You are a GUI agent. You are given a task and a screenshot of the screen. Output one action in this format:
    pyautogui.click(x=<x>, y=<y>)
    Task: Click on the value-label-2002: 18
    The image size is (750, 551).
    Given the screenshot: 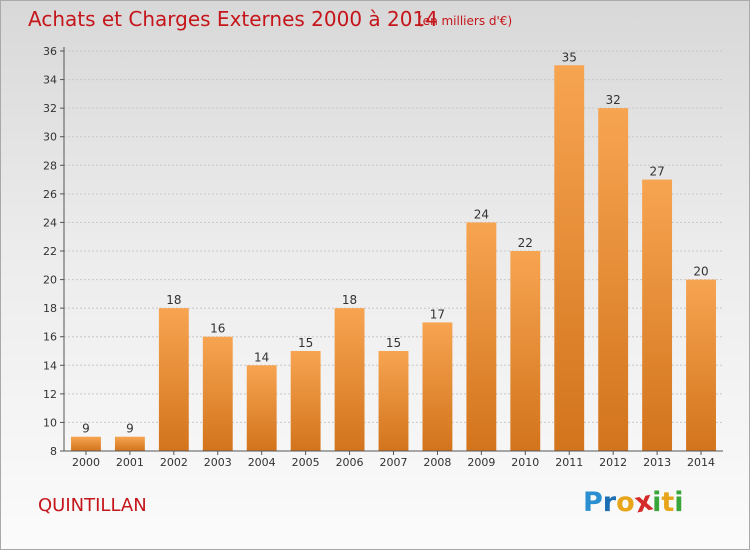 What is the action you would take?
    pyautogui.click(x=173, y=300)
    